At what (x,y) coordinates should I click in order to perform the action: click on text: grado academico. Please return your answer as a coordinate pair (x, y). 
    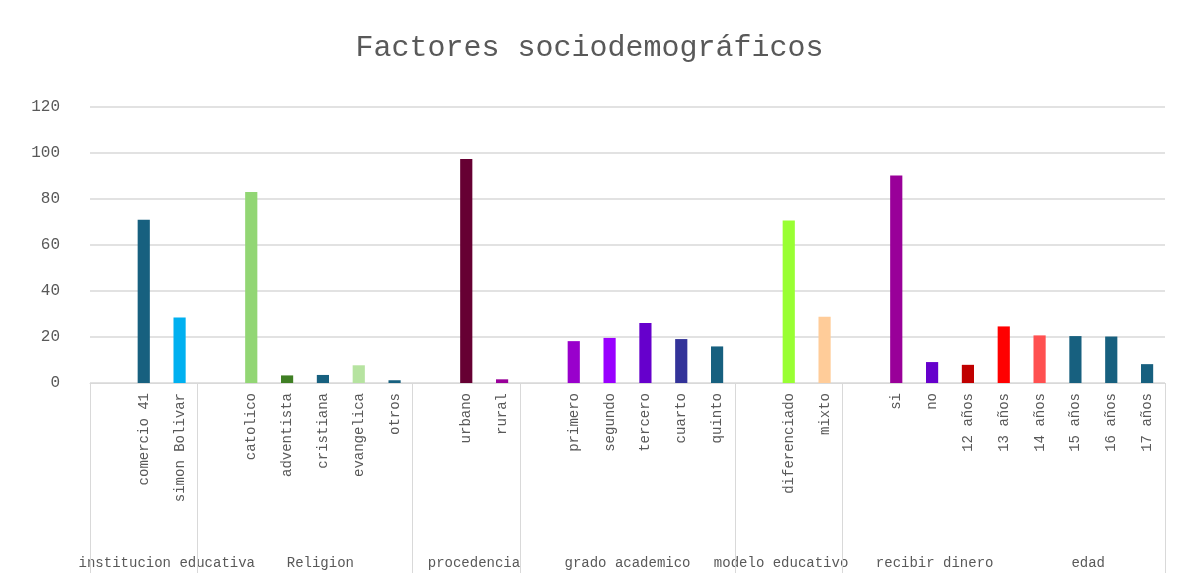
    Looking at the image, I should click on (627, 563).